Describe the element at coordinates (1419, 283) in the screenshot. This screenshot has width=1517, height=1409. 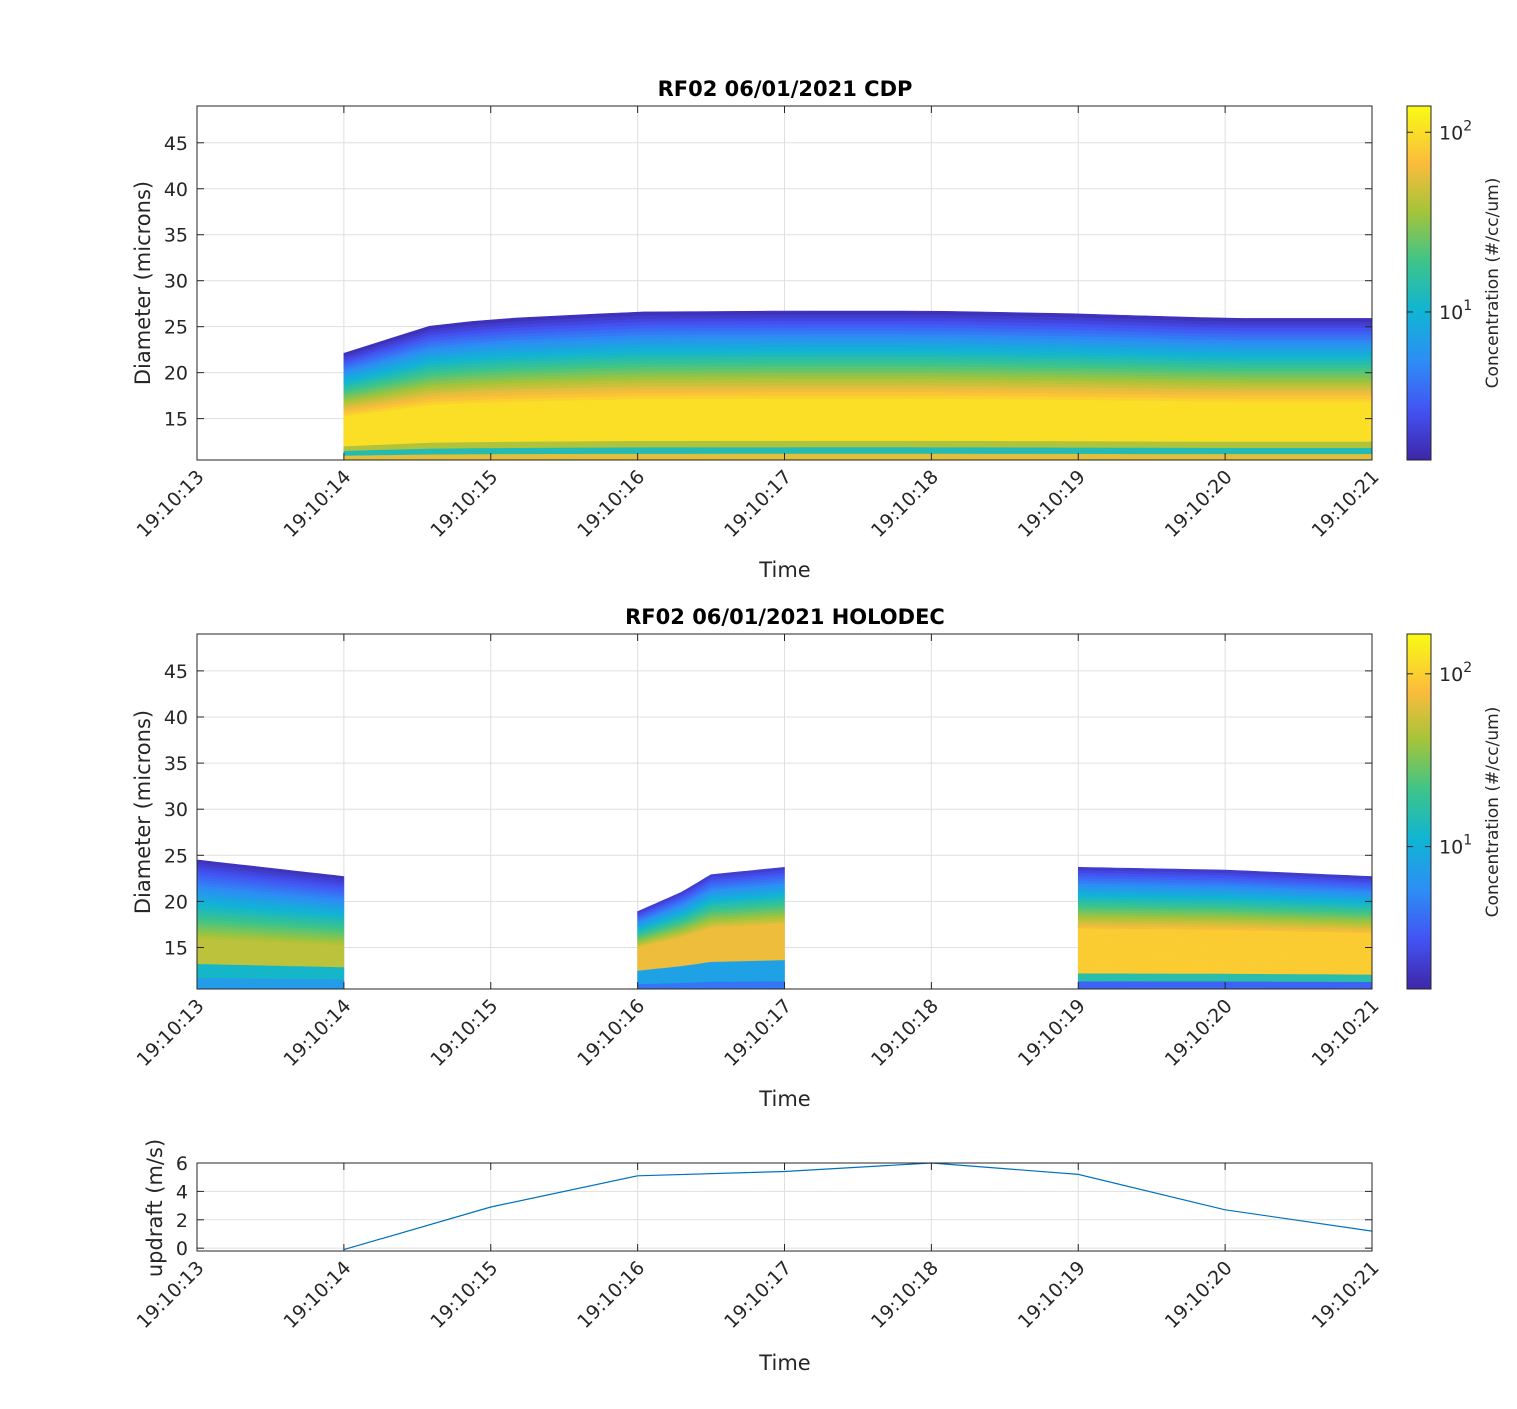
I see `cdp-colorbar-ramp` at that location.